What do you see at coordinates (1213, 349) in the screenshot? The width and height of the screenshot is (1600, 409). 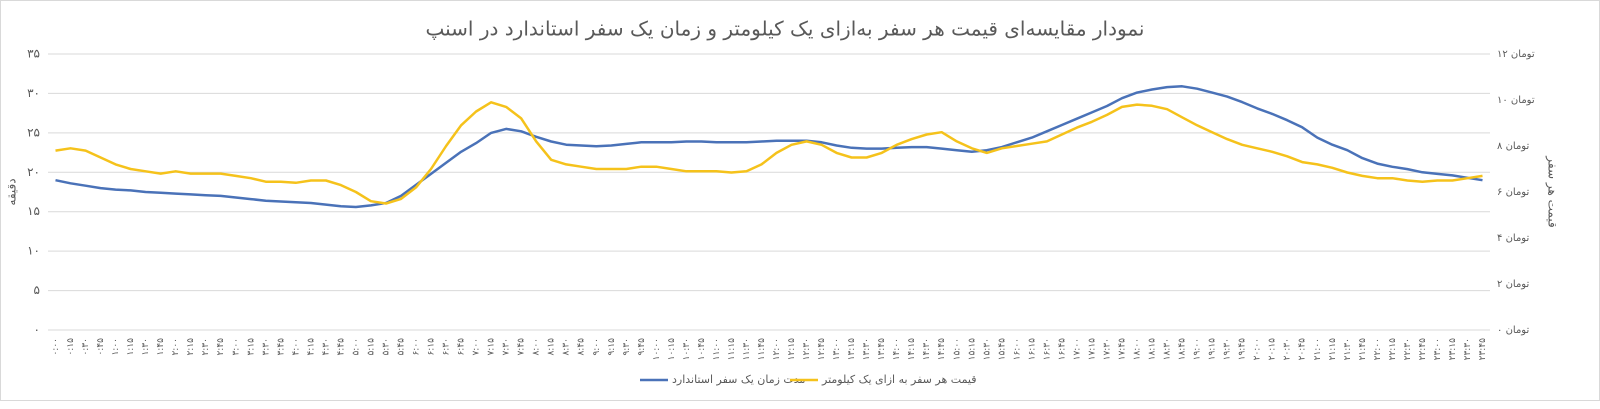 I see `x-tick-label: ۱۹:۱۵` at bounding box center [1213, 349].